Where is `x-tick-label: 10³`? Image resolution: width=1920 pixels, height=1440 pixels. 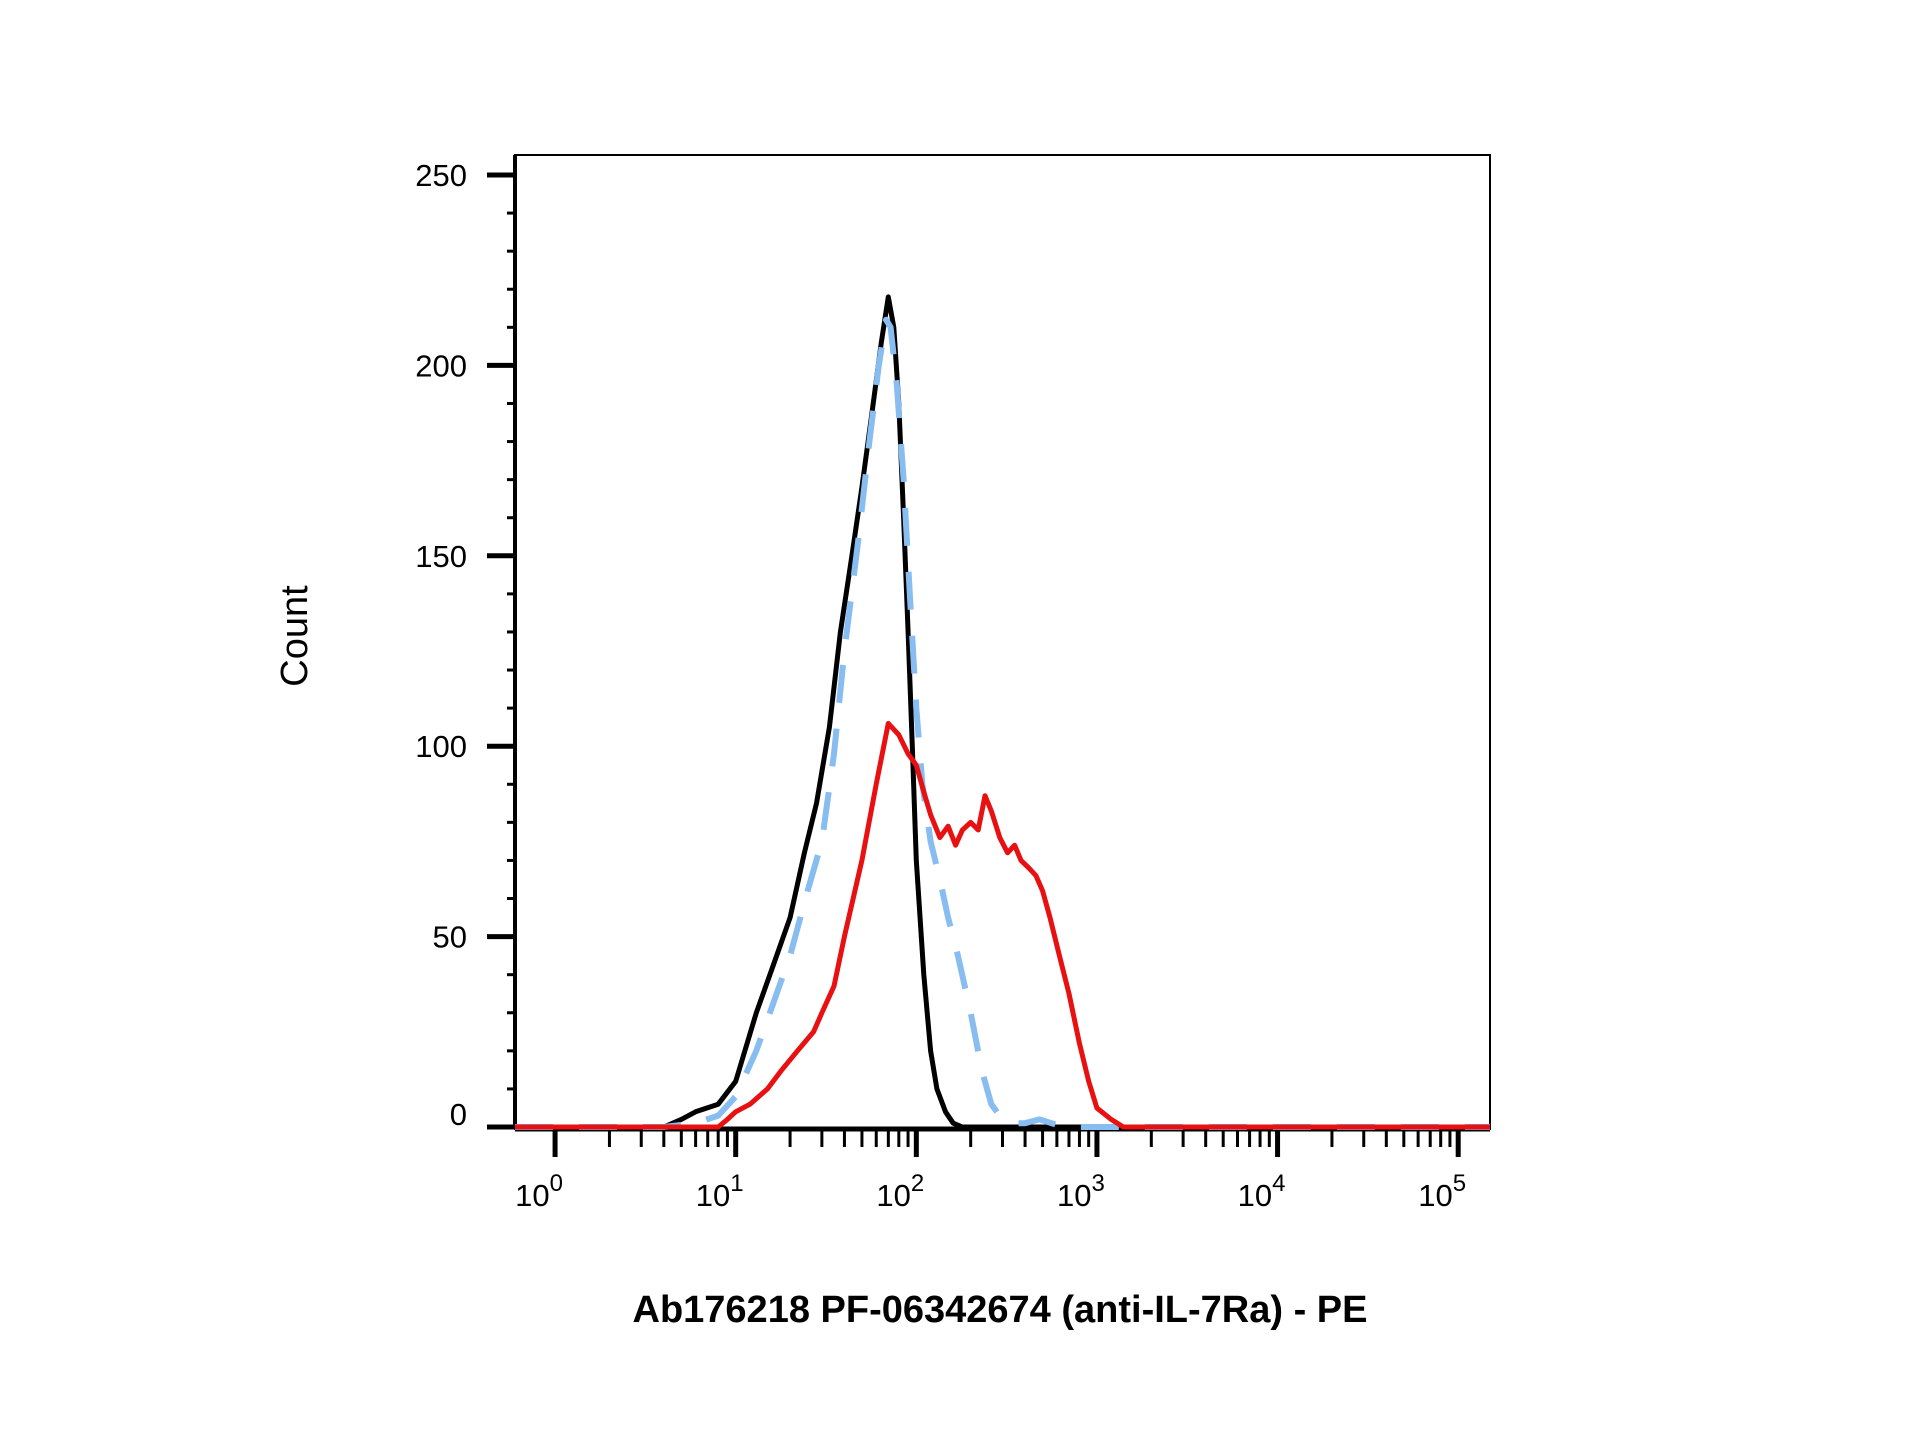
x-tick-label: 10³ is located at coordinates (1081, 1191).